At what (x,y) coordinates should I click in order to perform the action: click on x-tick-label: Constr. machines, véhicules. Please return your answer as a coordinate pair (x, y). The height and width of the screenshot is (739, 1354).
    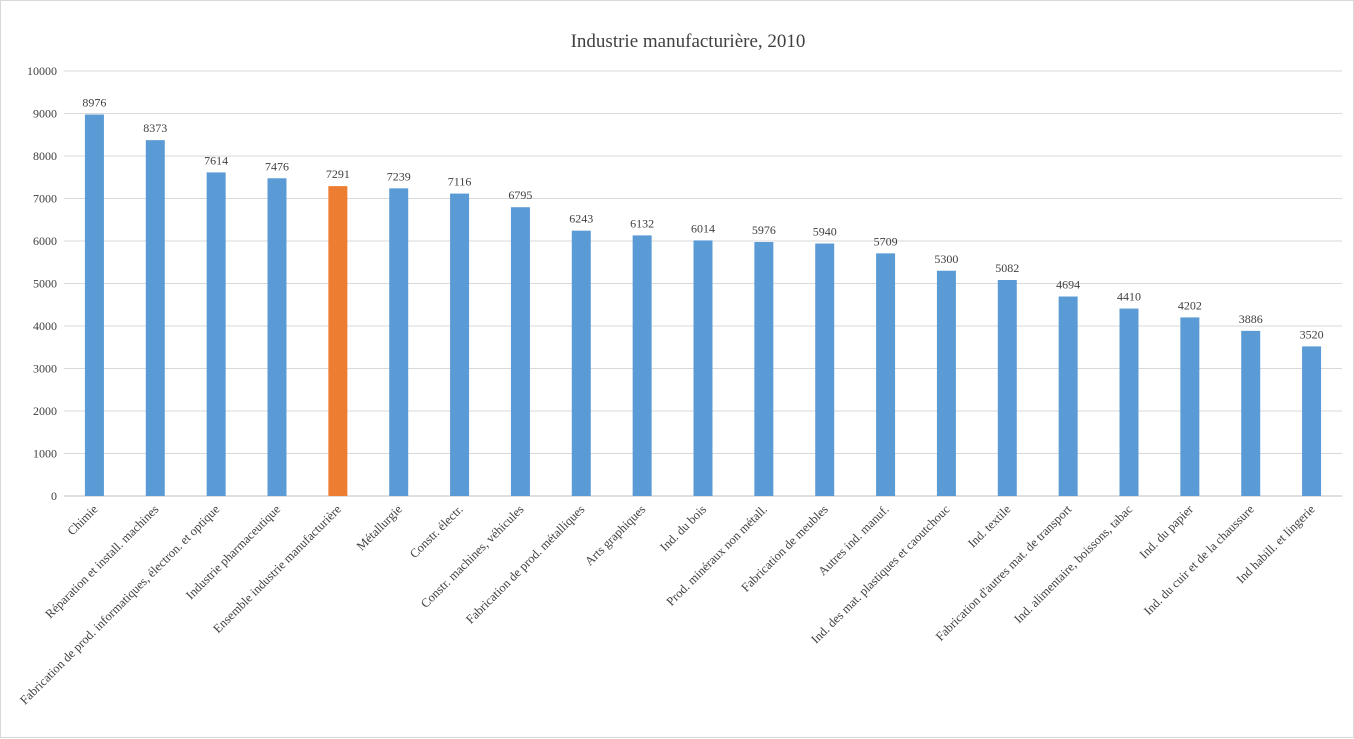
    Looking at the image, I should click on (472, 556).